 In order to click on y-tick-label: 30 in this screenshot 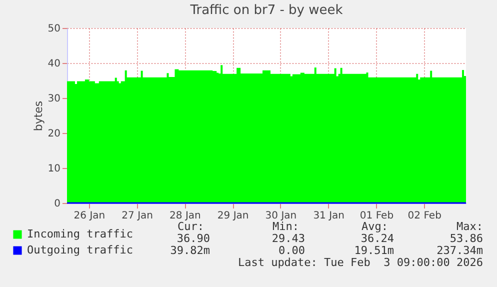, I will do `click(54, 99)`.